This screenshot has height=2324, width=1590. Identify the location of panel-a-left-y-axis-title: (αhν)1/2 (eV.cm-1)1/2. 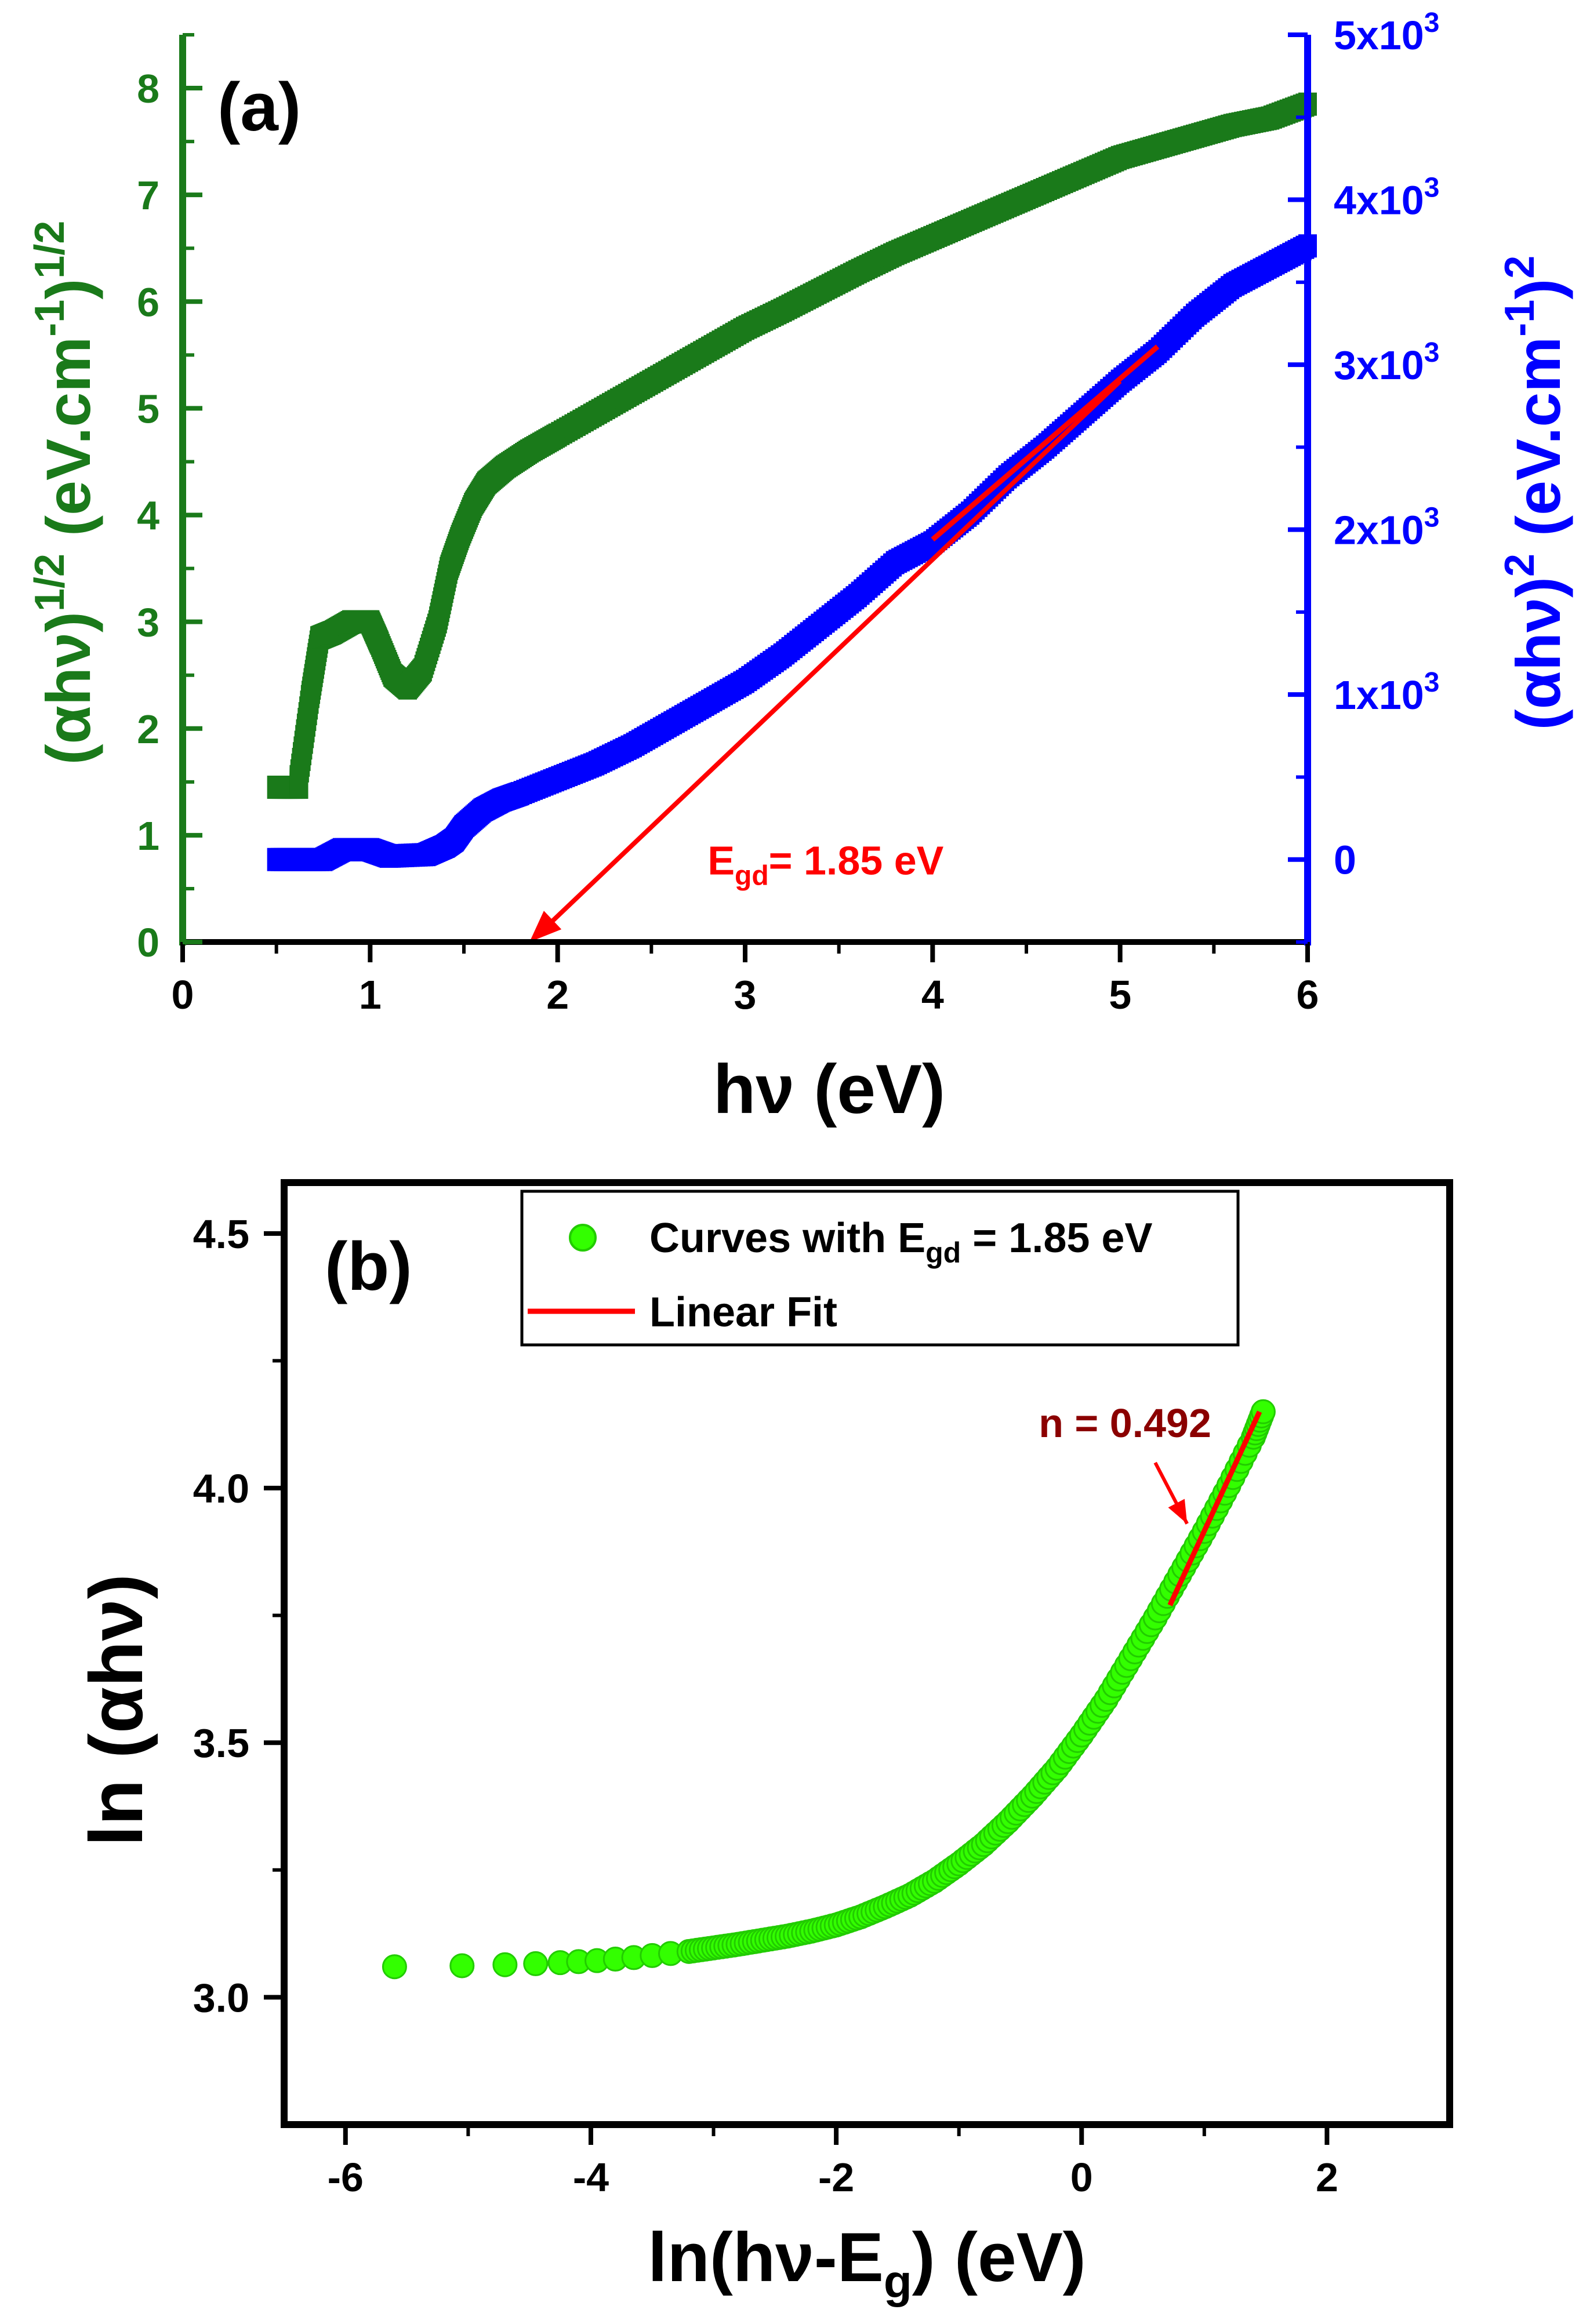
(65, 493).